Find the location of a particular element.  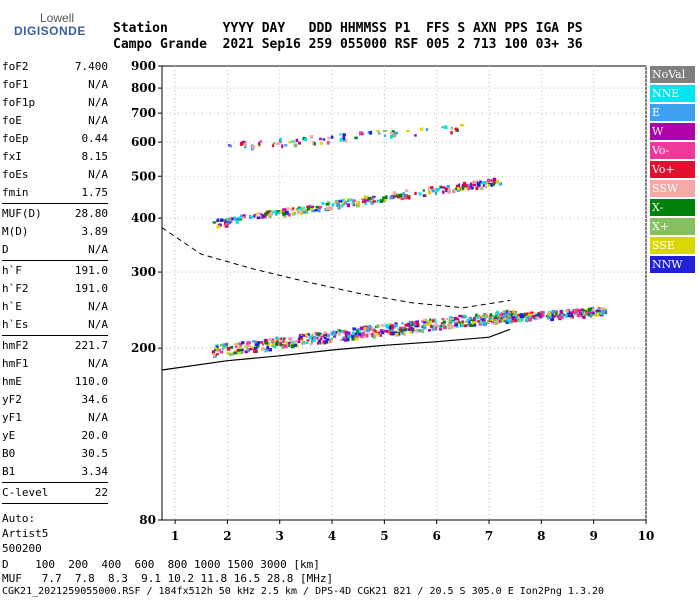

param-value: 221.7 is located at coordinates (91, 345).